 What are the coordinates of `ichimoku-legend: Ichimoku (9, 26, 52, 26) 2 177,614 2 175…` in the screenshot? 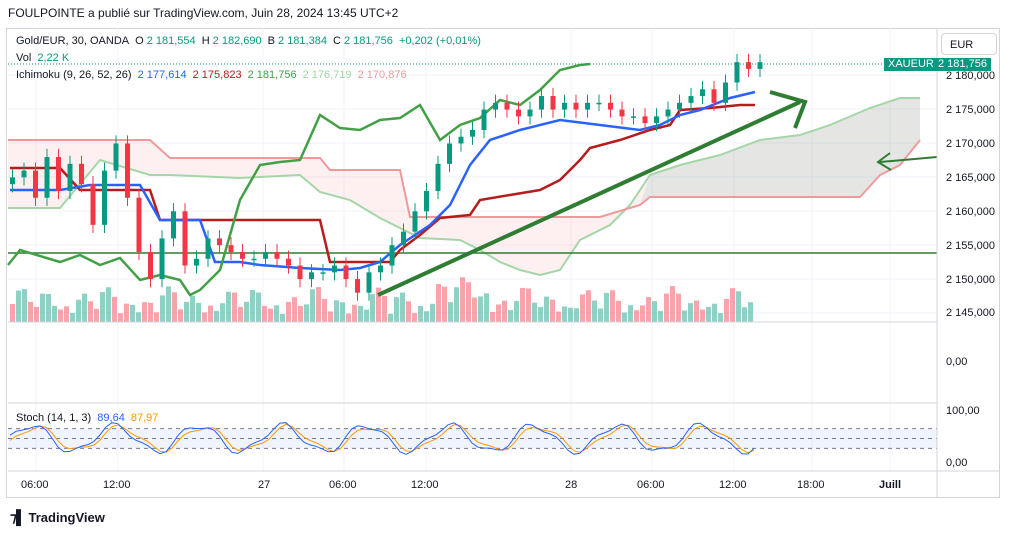 It's located at (213, 75).